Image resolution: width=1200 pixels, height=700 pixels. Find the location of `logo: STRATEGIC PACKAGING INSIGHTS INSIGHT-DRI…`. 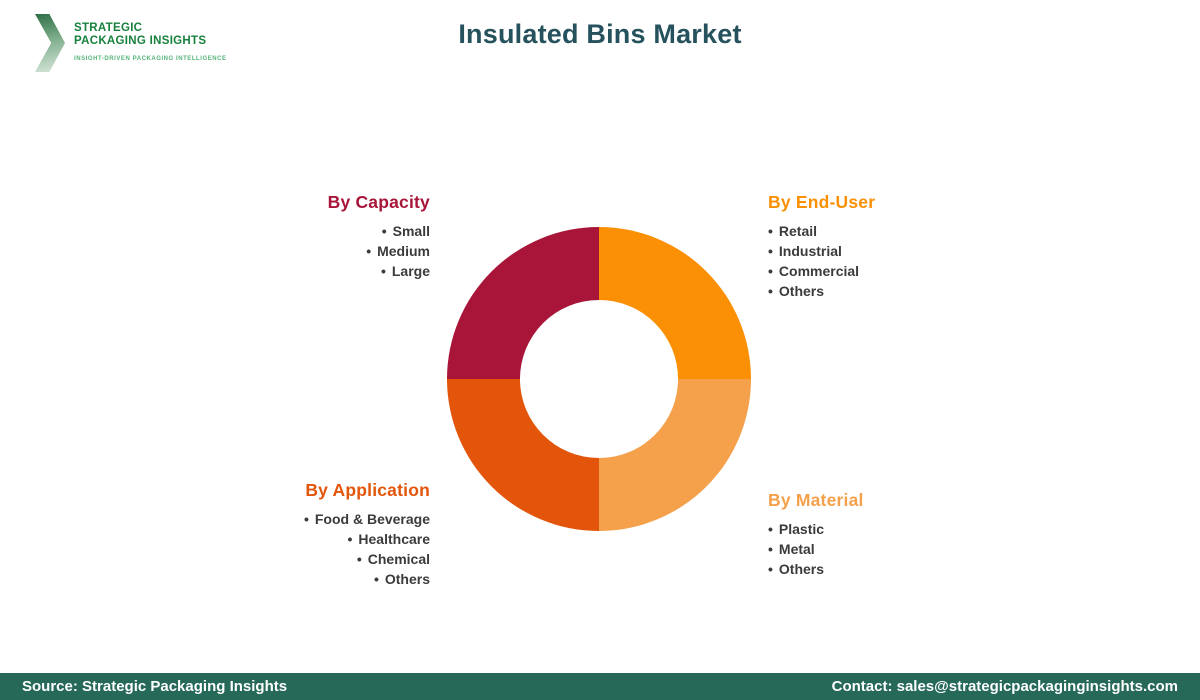

logo: STRATEGIC PACKAGING INSIGHTS INSIGHT-DRI… is located at coordinates (131, 43).